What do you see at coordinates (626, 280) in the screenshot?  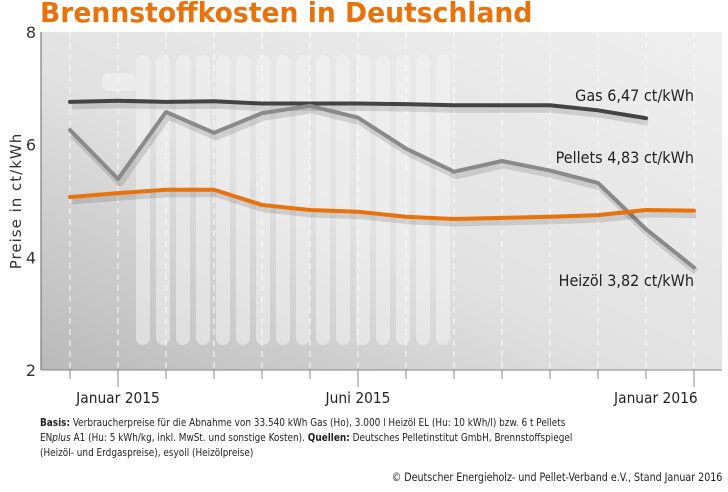 I see `series-label-heizöl: Heizöl 3,82 ct/kWh` at bounding box center [626, 280].